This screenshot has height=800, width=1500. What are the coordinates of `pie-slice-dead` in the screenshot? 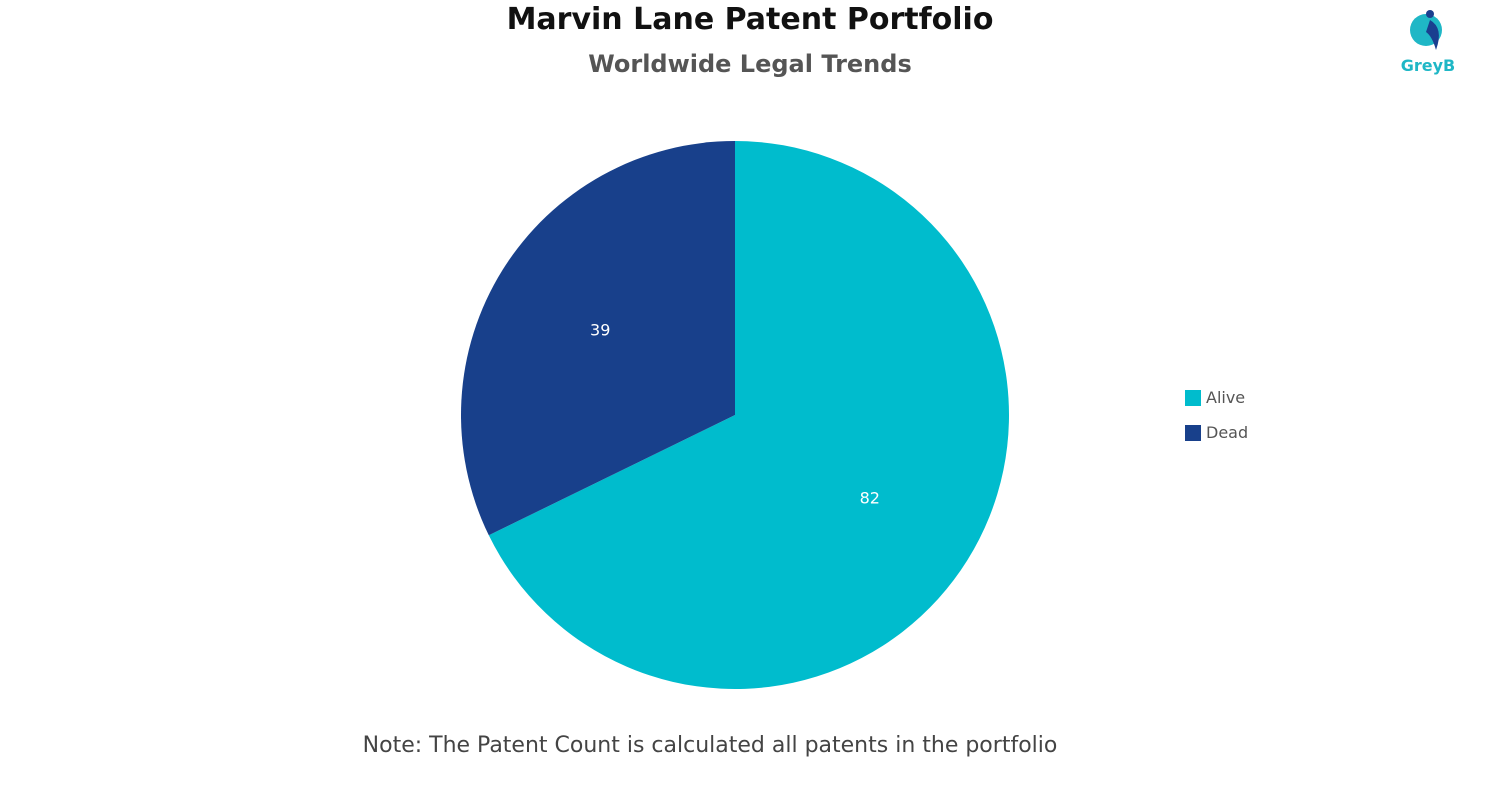 It's located at (598, 338).